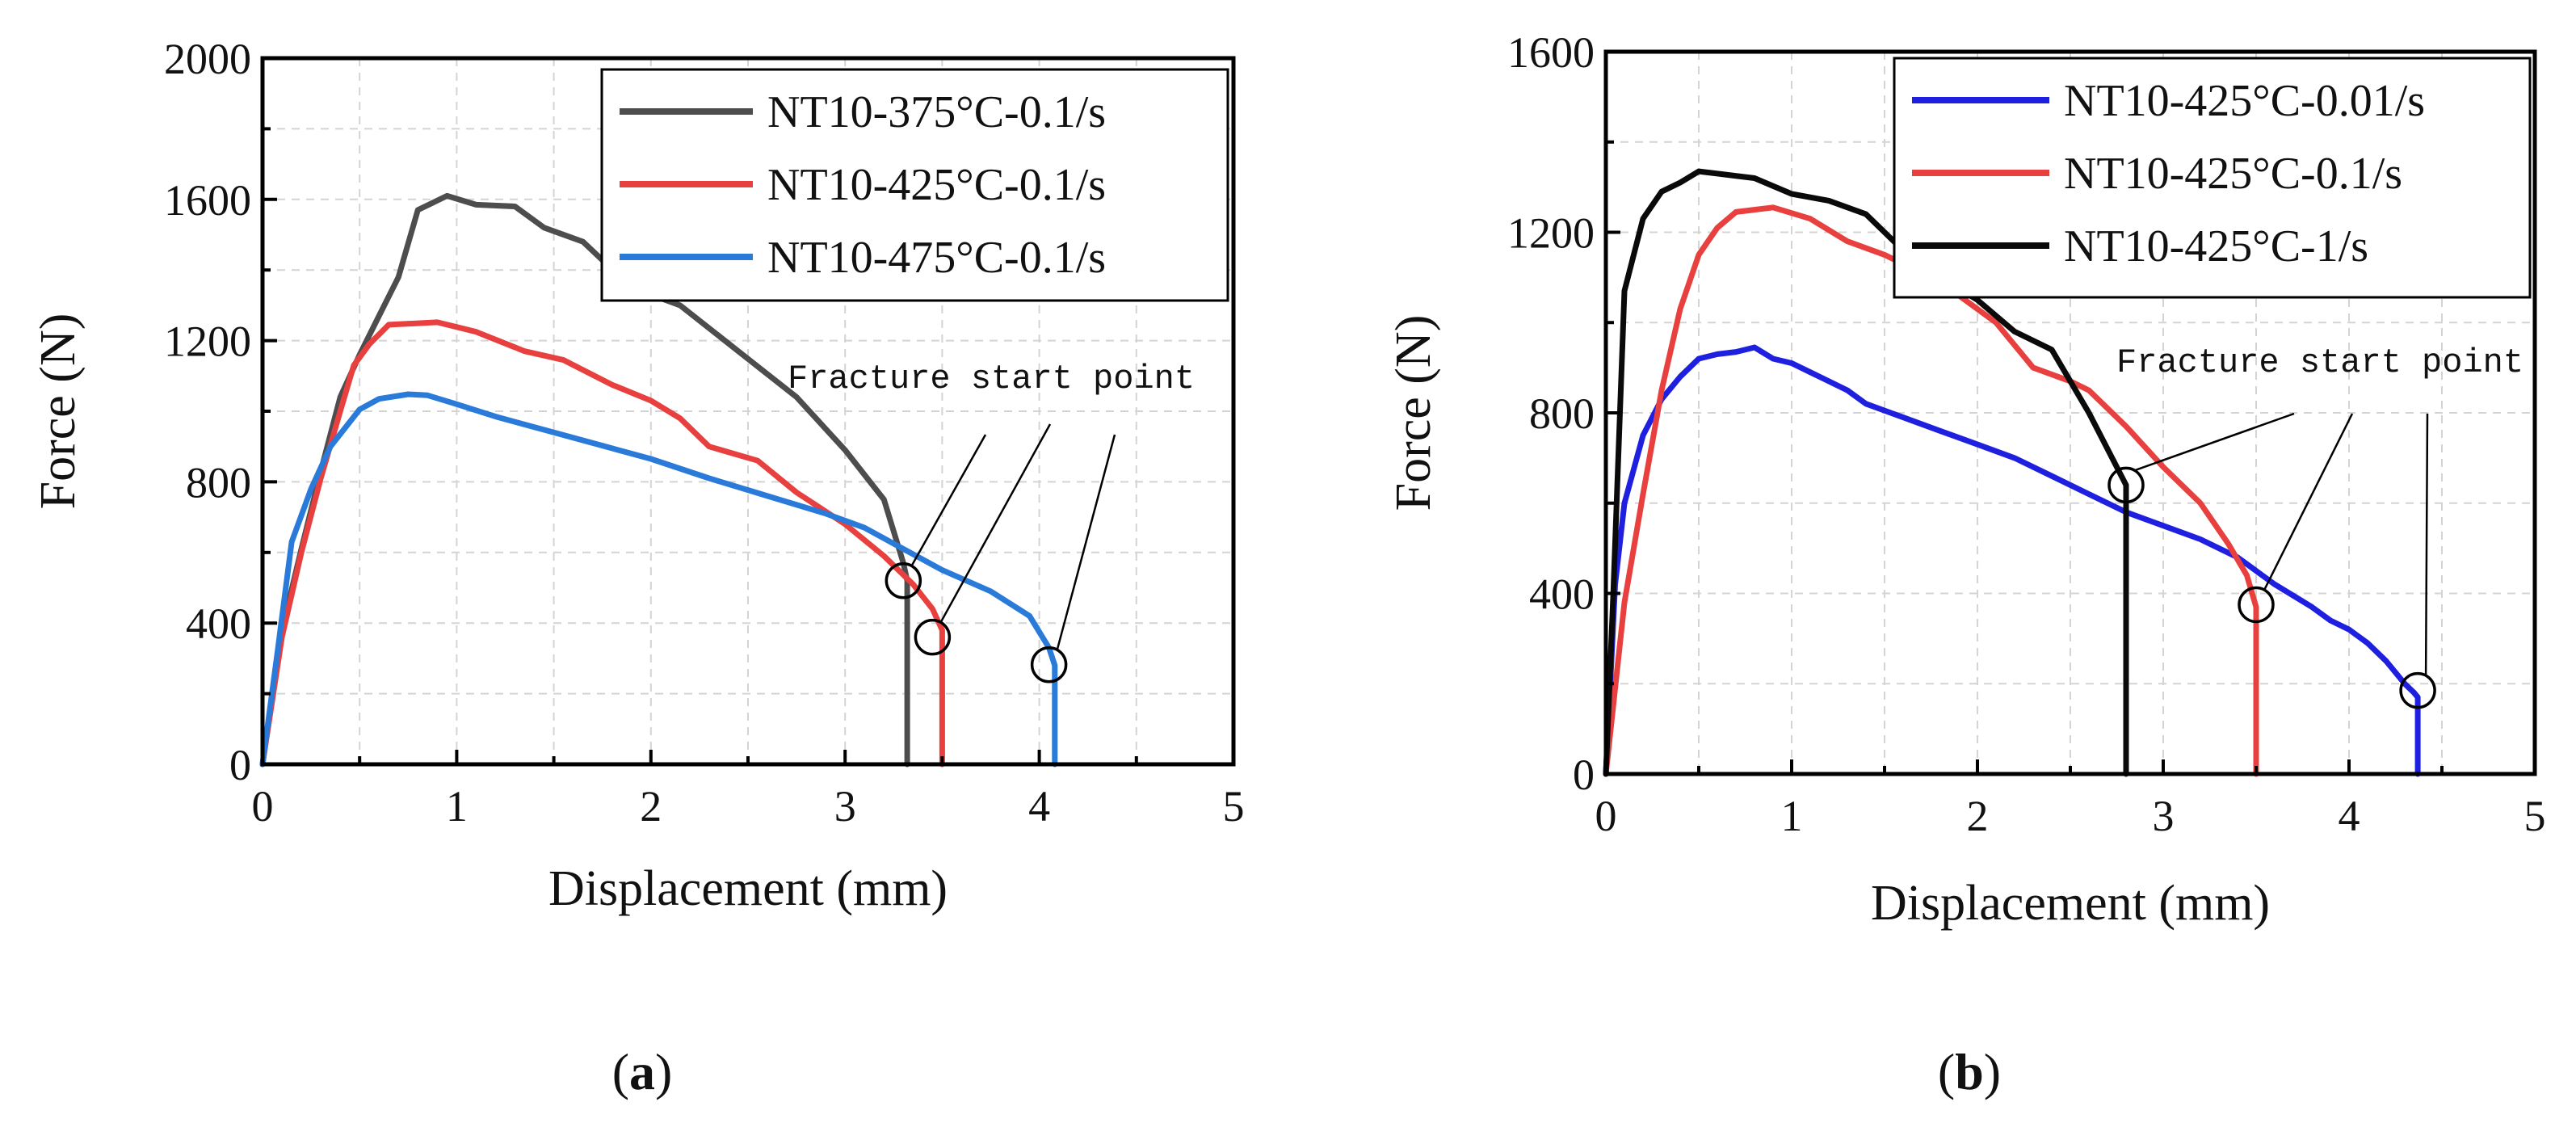 This screenshot has width=2576, height=1123. Describe the element at coordinates (936, 112) in the screenshot. I see `legend-label-0: NT10-375°C-0.1/s` at that location.